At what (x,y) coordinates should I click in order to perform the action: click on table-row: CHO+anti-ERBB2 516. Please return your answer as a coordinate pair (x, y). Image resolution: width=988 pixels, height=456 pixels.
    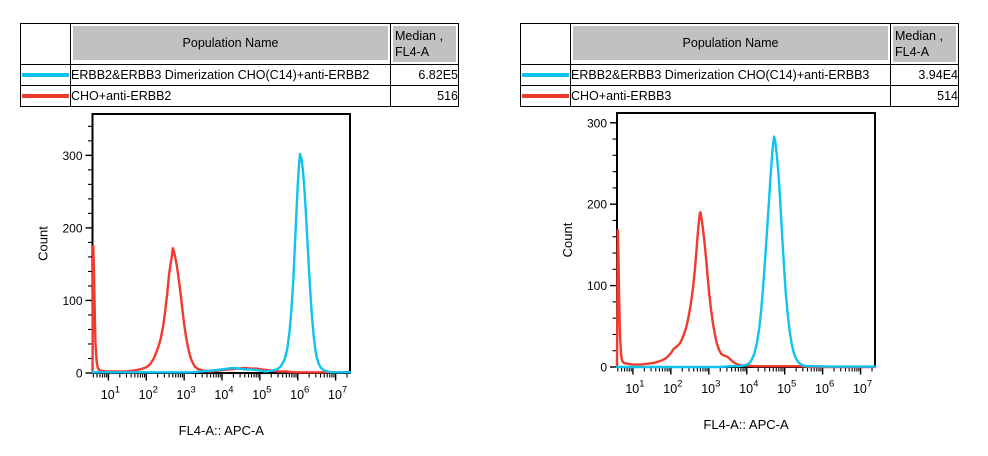
    Looking at the image, I should click on (239, 96).